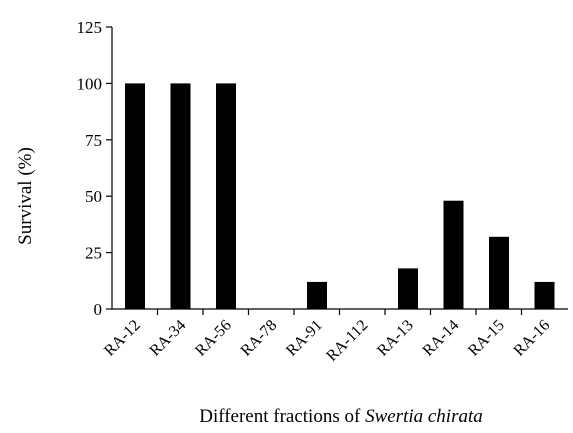 Image resolution: width=573 pixels, height=433 pixels. What do you see at coordinates (282, 416) in the screenshot?
I see `x-axis-title-prefix: Different fractions of` at bounding box center [282, 416].